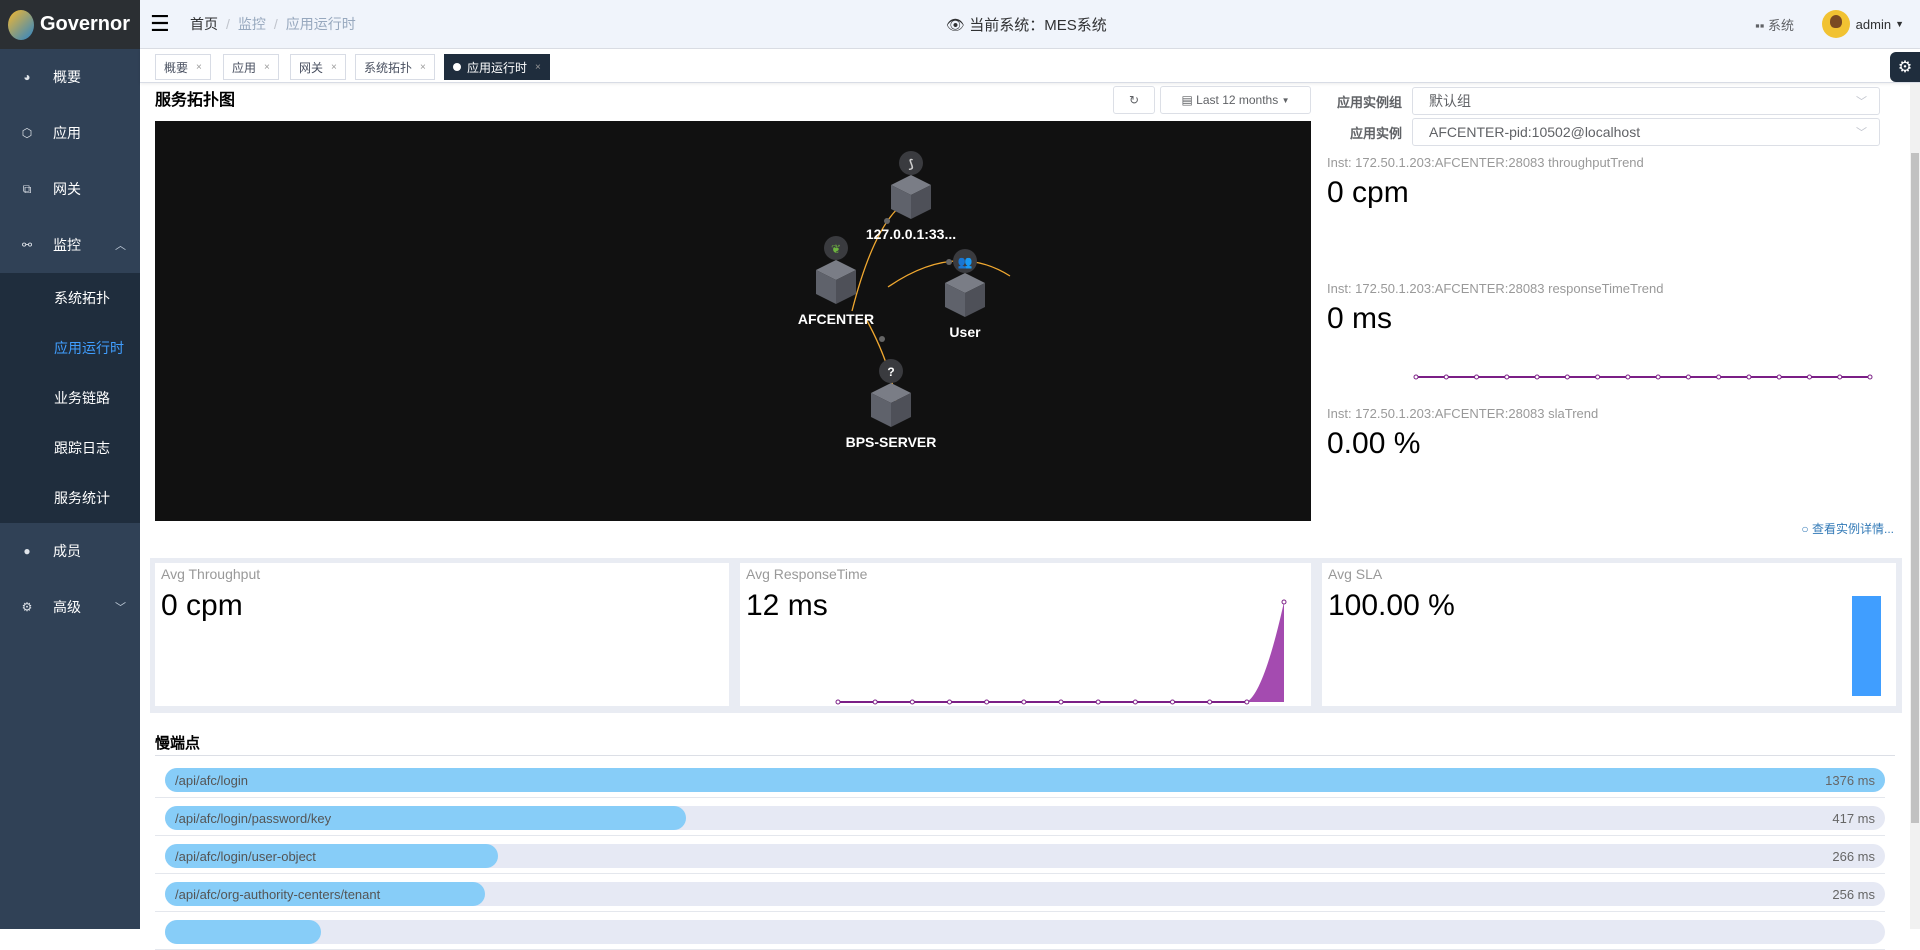  I want to click on sidebar-item-overview: ◕ 概要, so click(70, 77).